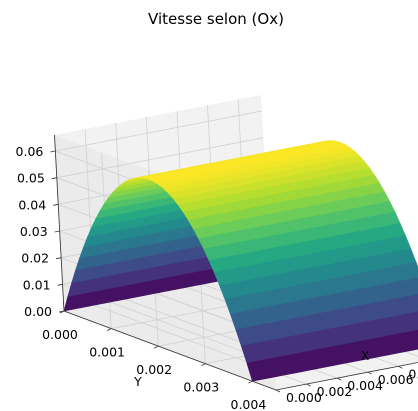 The height and width of the screenshot is (411, 418). I want to click on z-tick-label: 0.04, so click(32, 204).